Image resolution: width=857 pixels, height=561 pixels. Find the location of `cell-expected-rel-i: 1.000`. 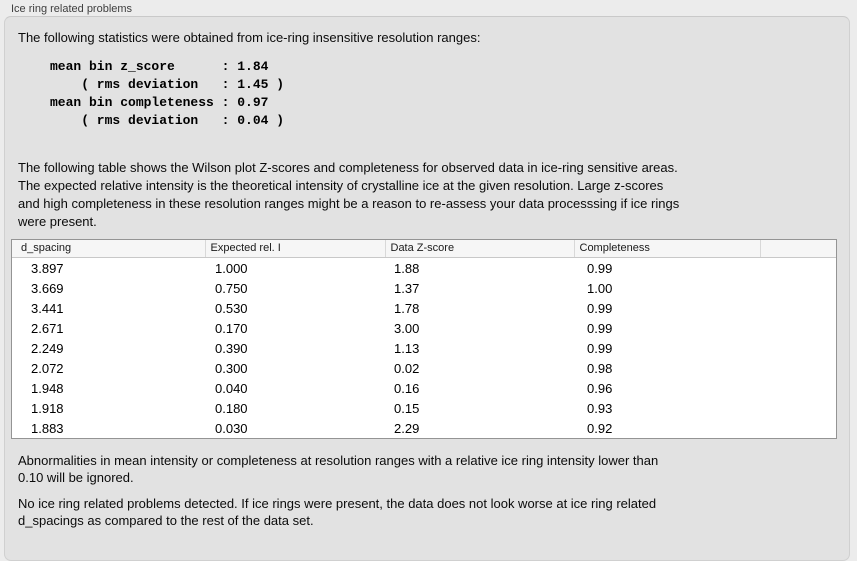

cell-expected-rel-i: 1.000 is located at coordinates (231, 268).